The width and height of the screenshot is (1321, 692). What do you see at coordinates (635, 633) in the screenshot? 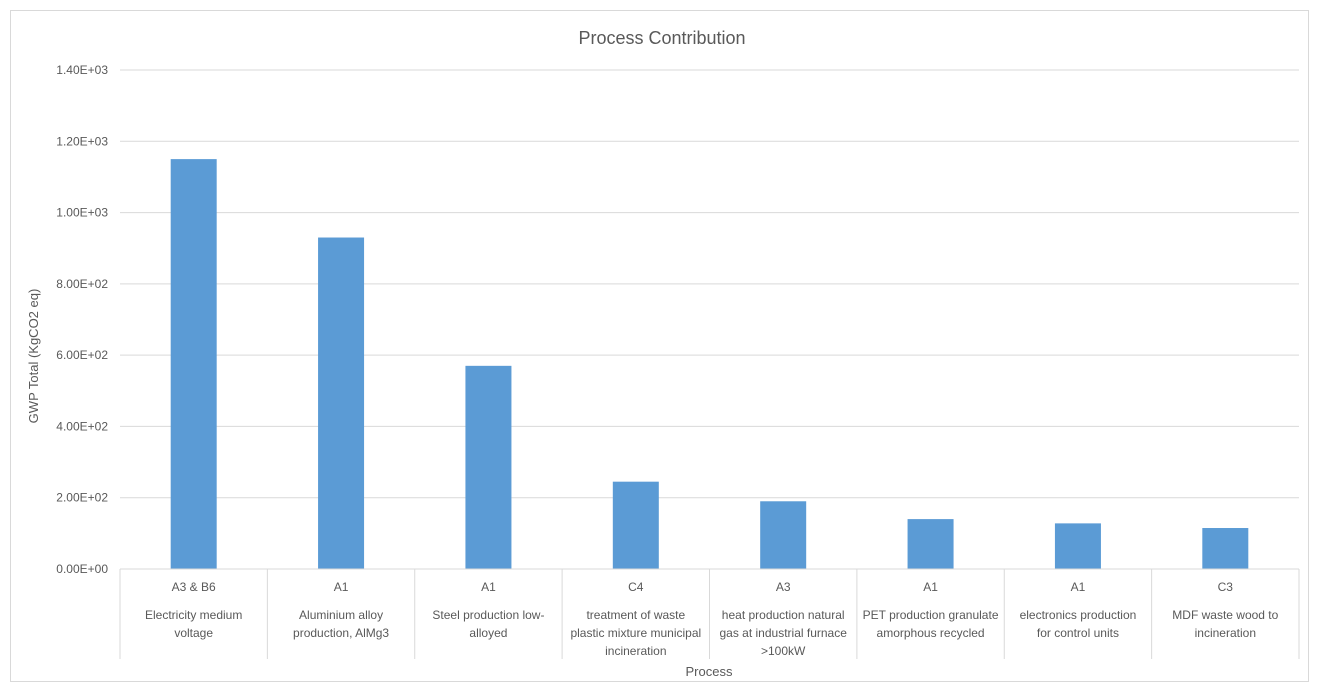
I see `category-name-label: plastic mixture municipal` at bounding box center [635, 633].